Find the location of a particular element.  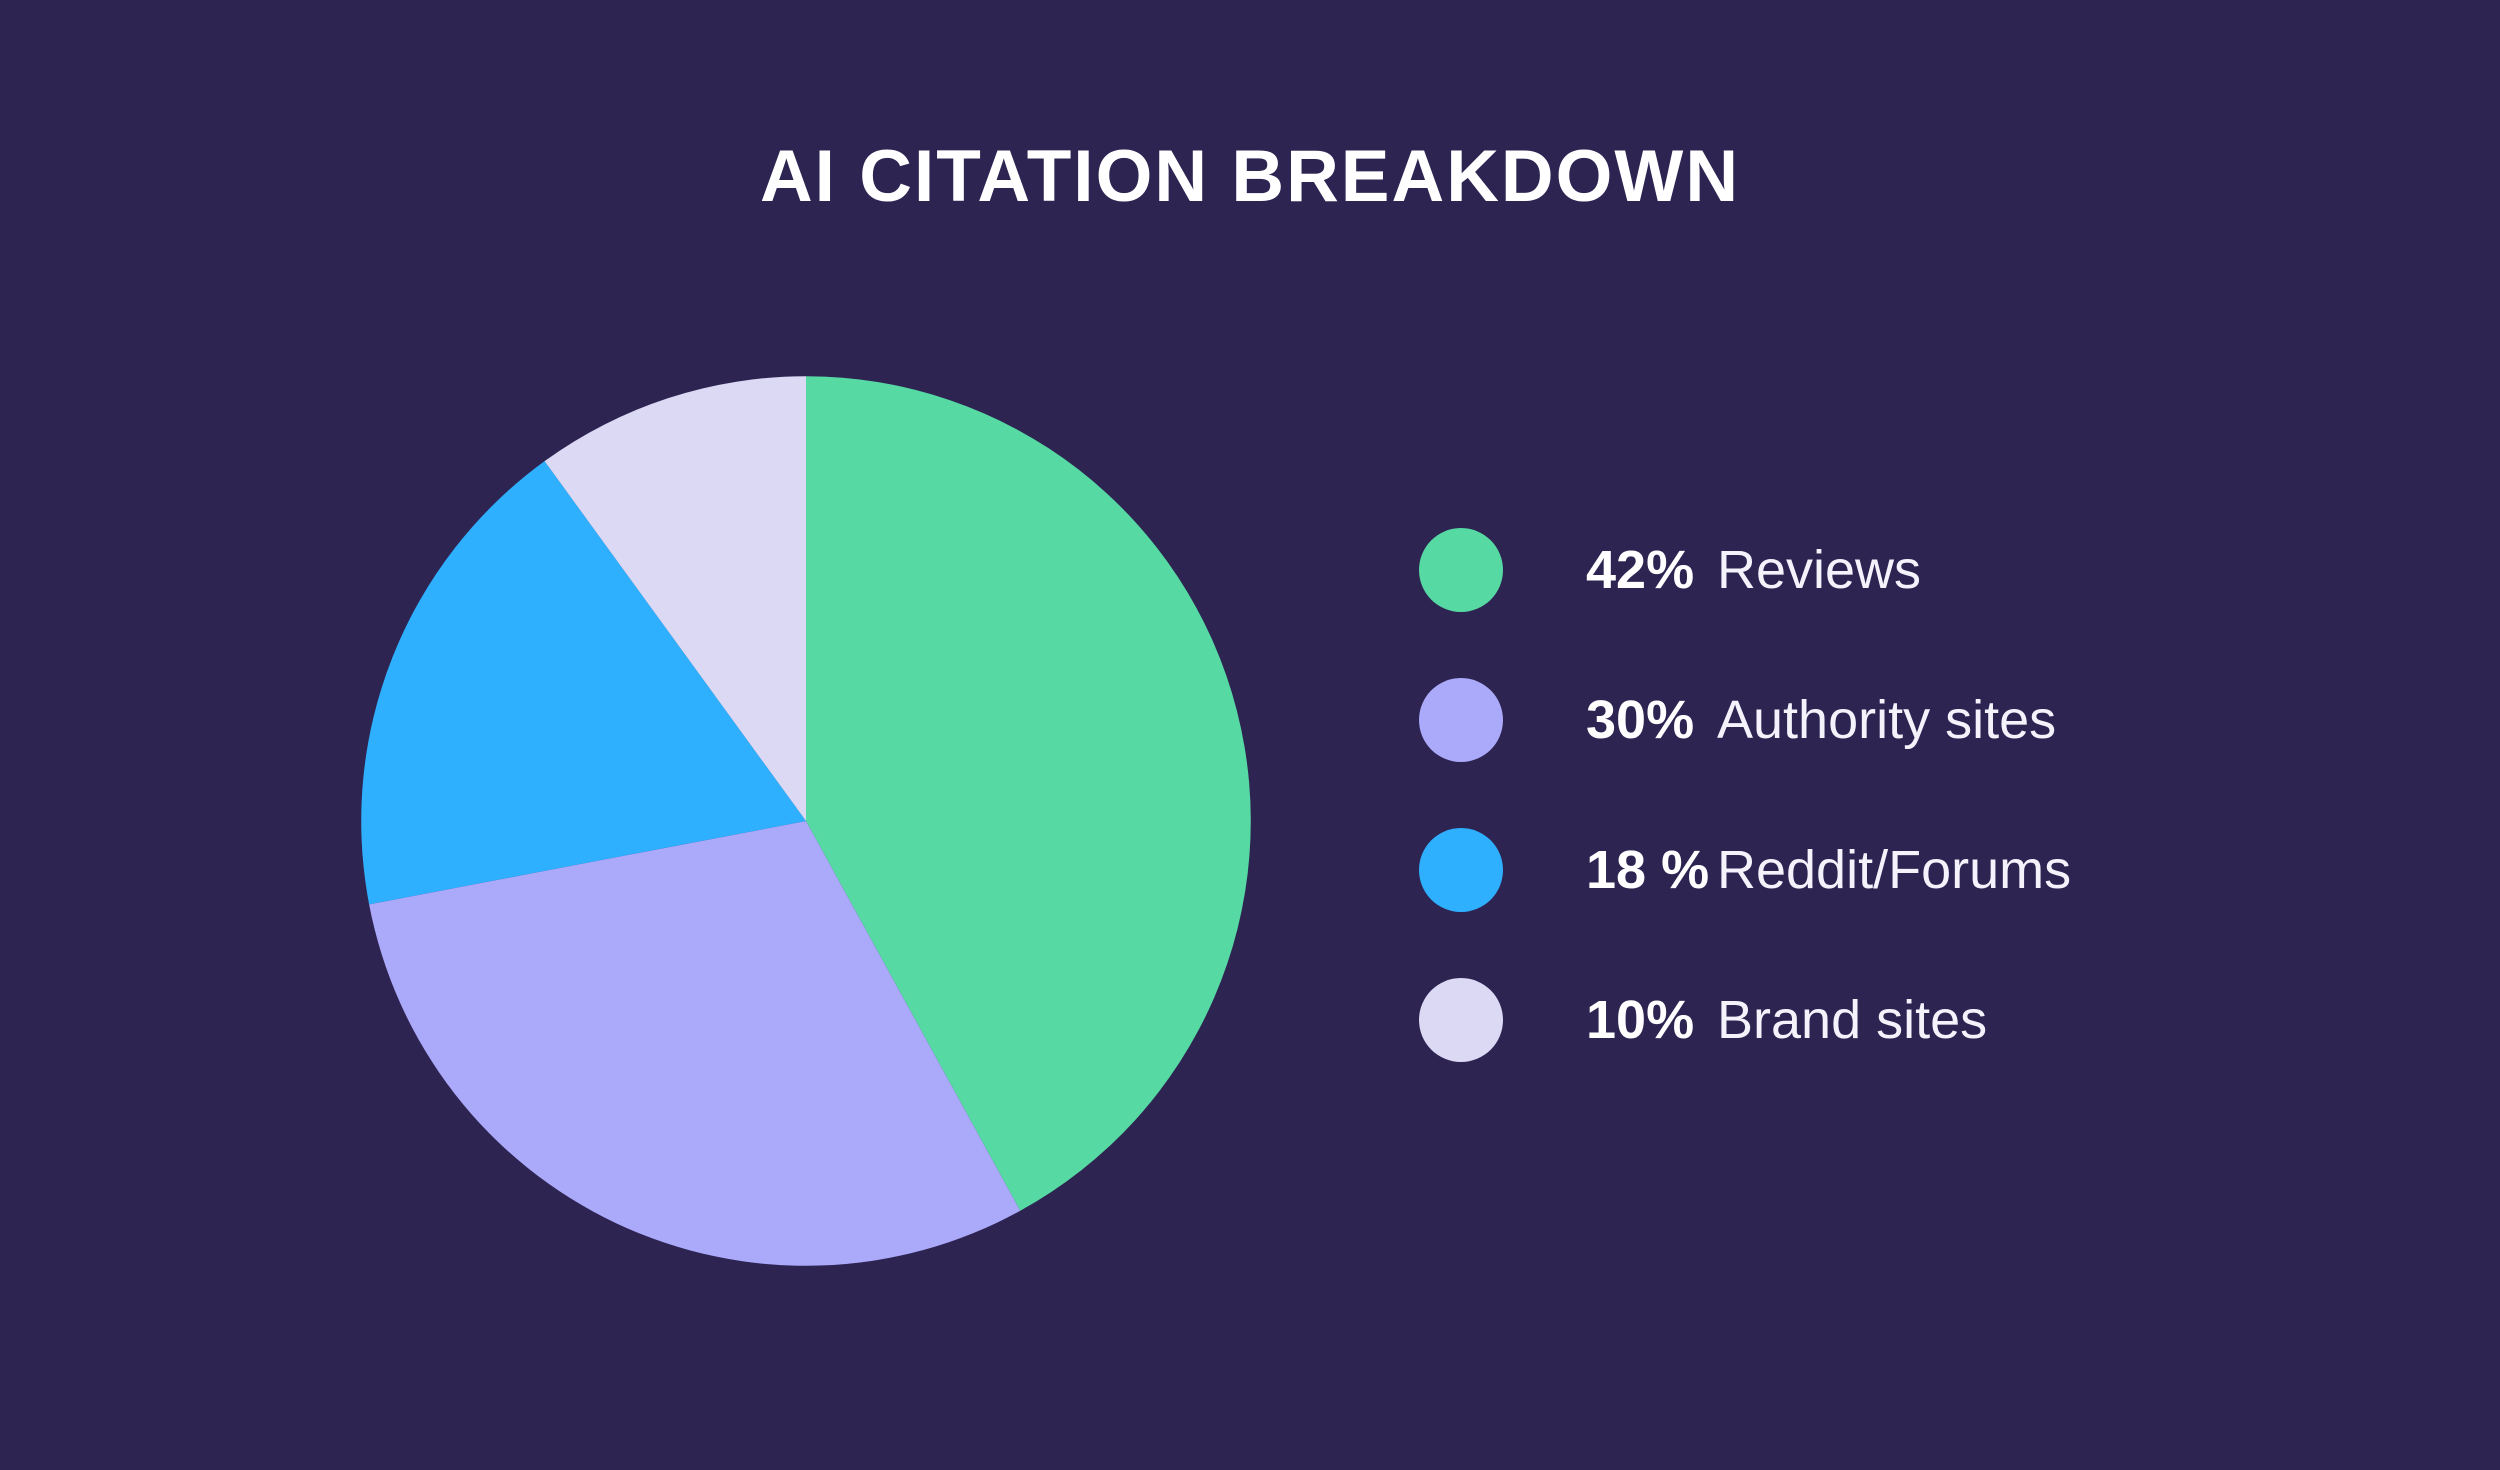

legend-label: Reviews is located at coordinates (1819, 570).